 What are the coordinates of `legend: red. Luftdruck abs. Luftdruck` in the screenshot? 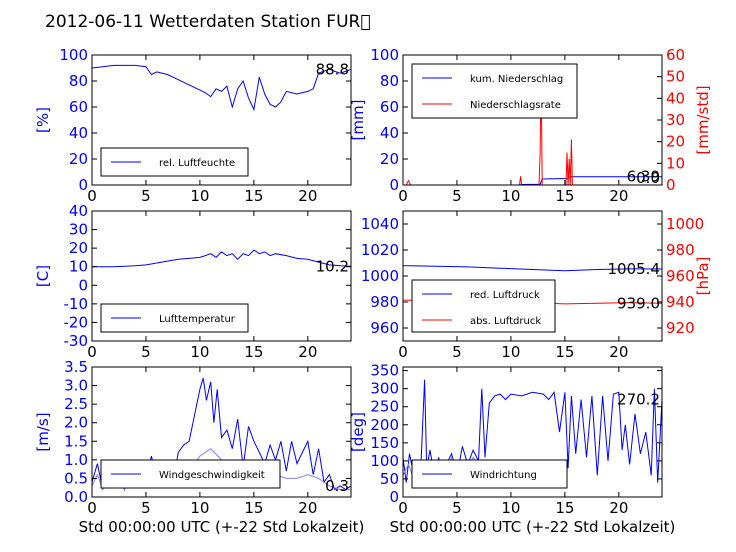 It's located at (483, 306).